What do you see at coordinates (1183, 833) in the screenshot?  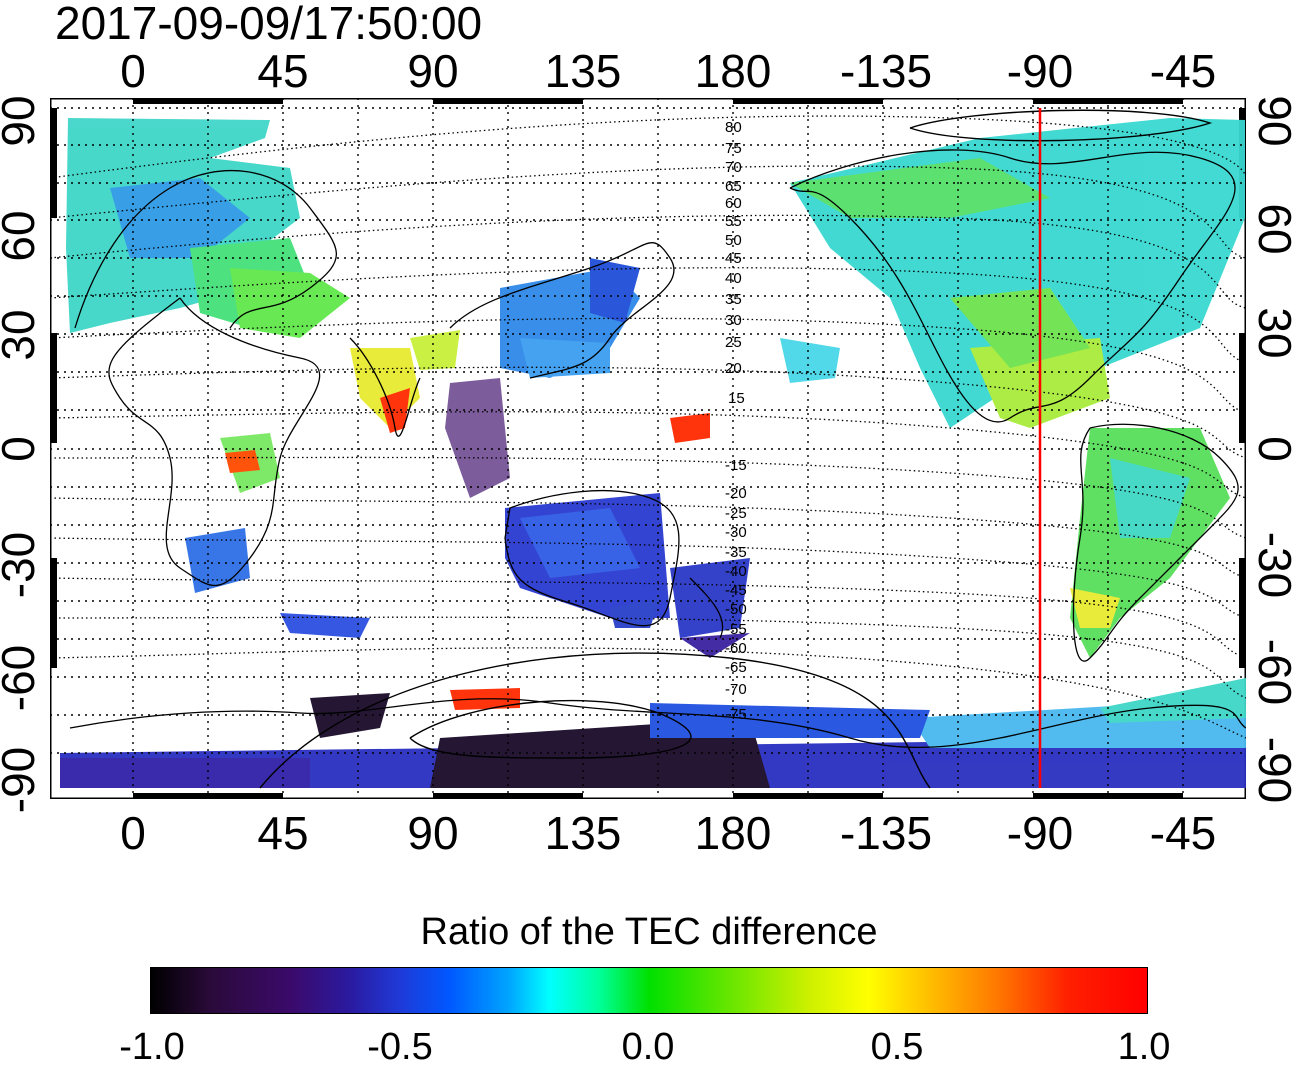 I see `bottom-lon-tick: -45` at bounding box center [1183, 833].